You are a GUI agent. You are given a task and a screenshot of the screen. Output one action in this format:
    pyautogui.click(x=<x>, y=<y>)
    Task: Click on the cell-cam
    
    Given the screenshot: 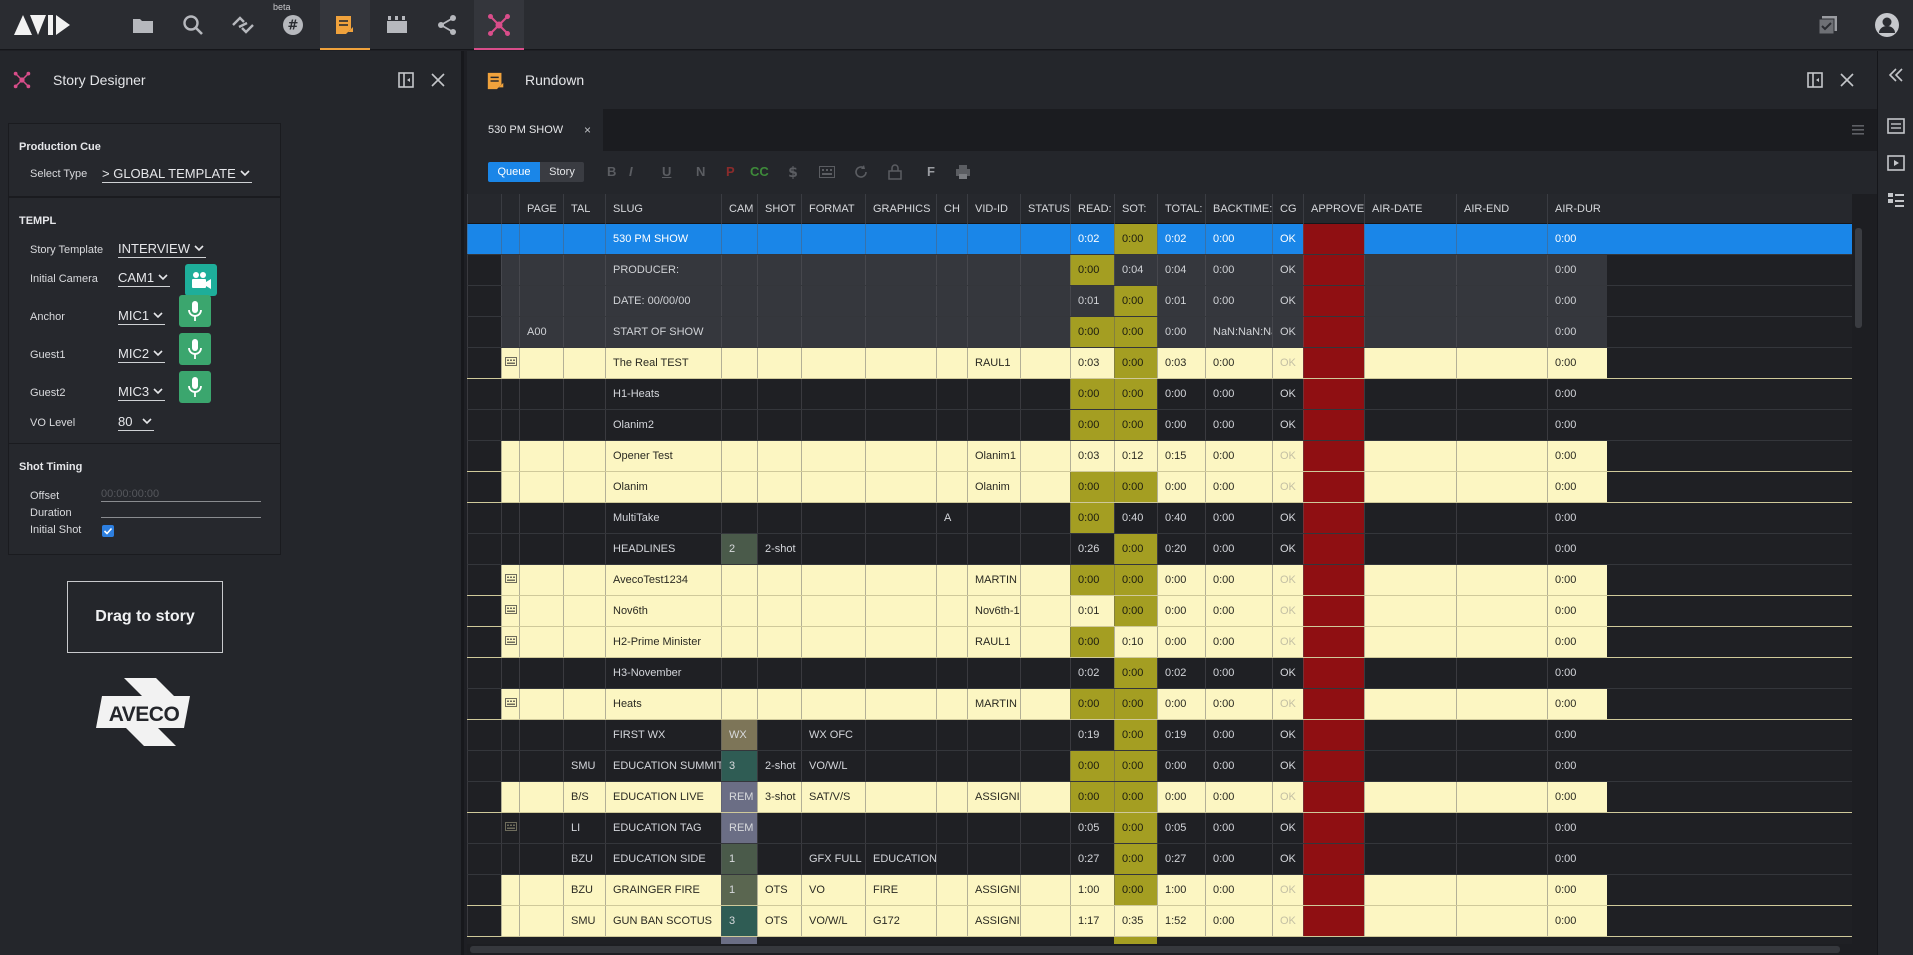 What is the action you would take?
    pyautogui.click(x=739, y=673)
    